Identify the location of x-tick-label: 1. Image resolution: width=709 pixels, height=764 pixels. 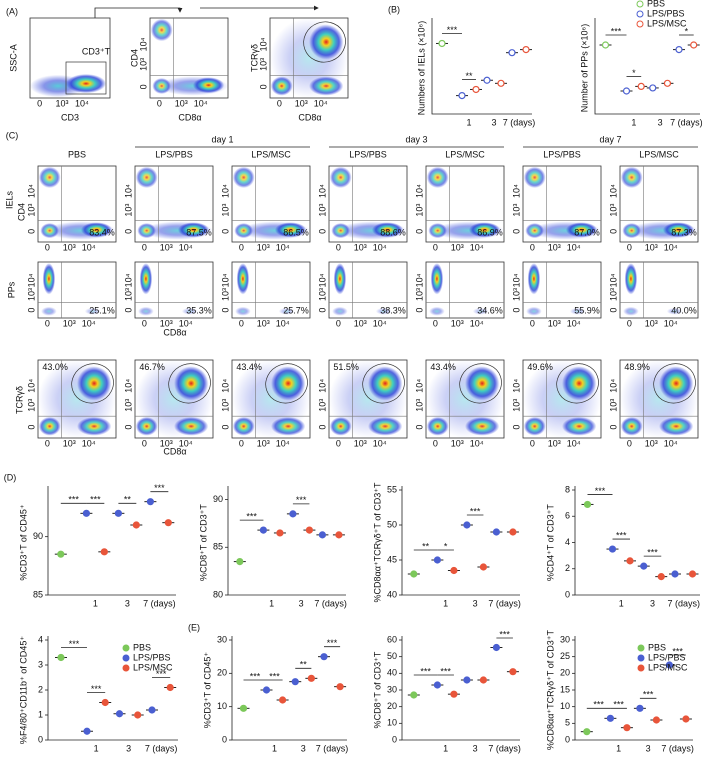
(445, 748).